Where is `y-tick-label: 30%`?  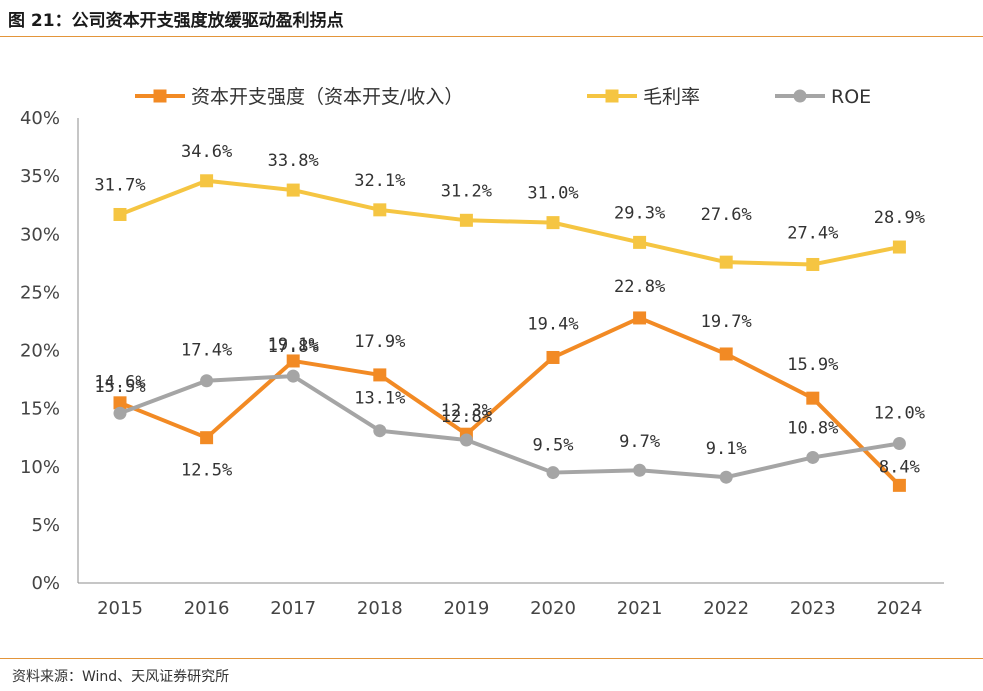 y-tick-label: 30% is located at coordinates (40, 234).